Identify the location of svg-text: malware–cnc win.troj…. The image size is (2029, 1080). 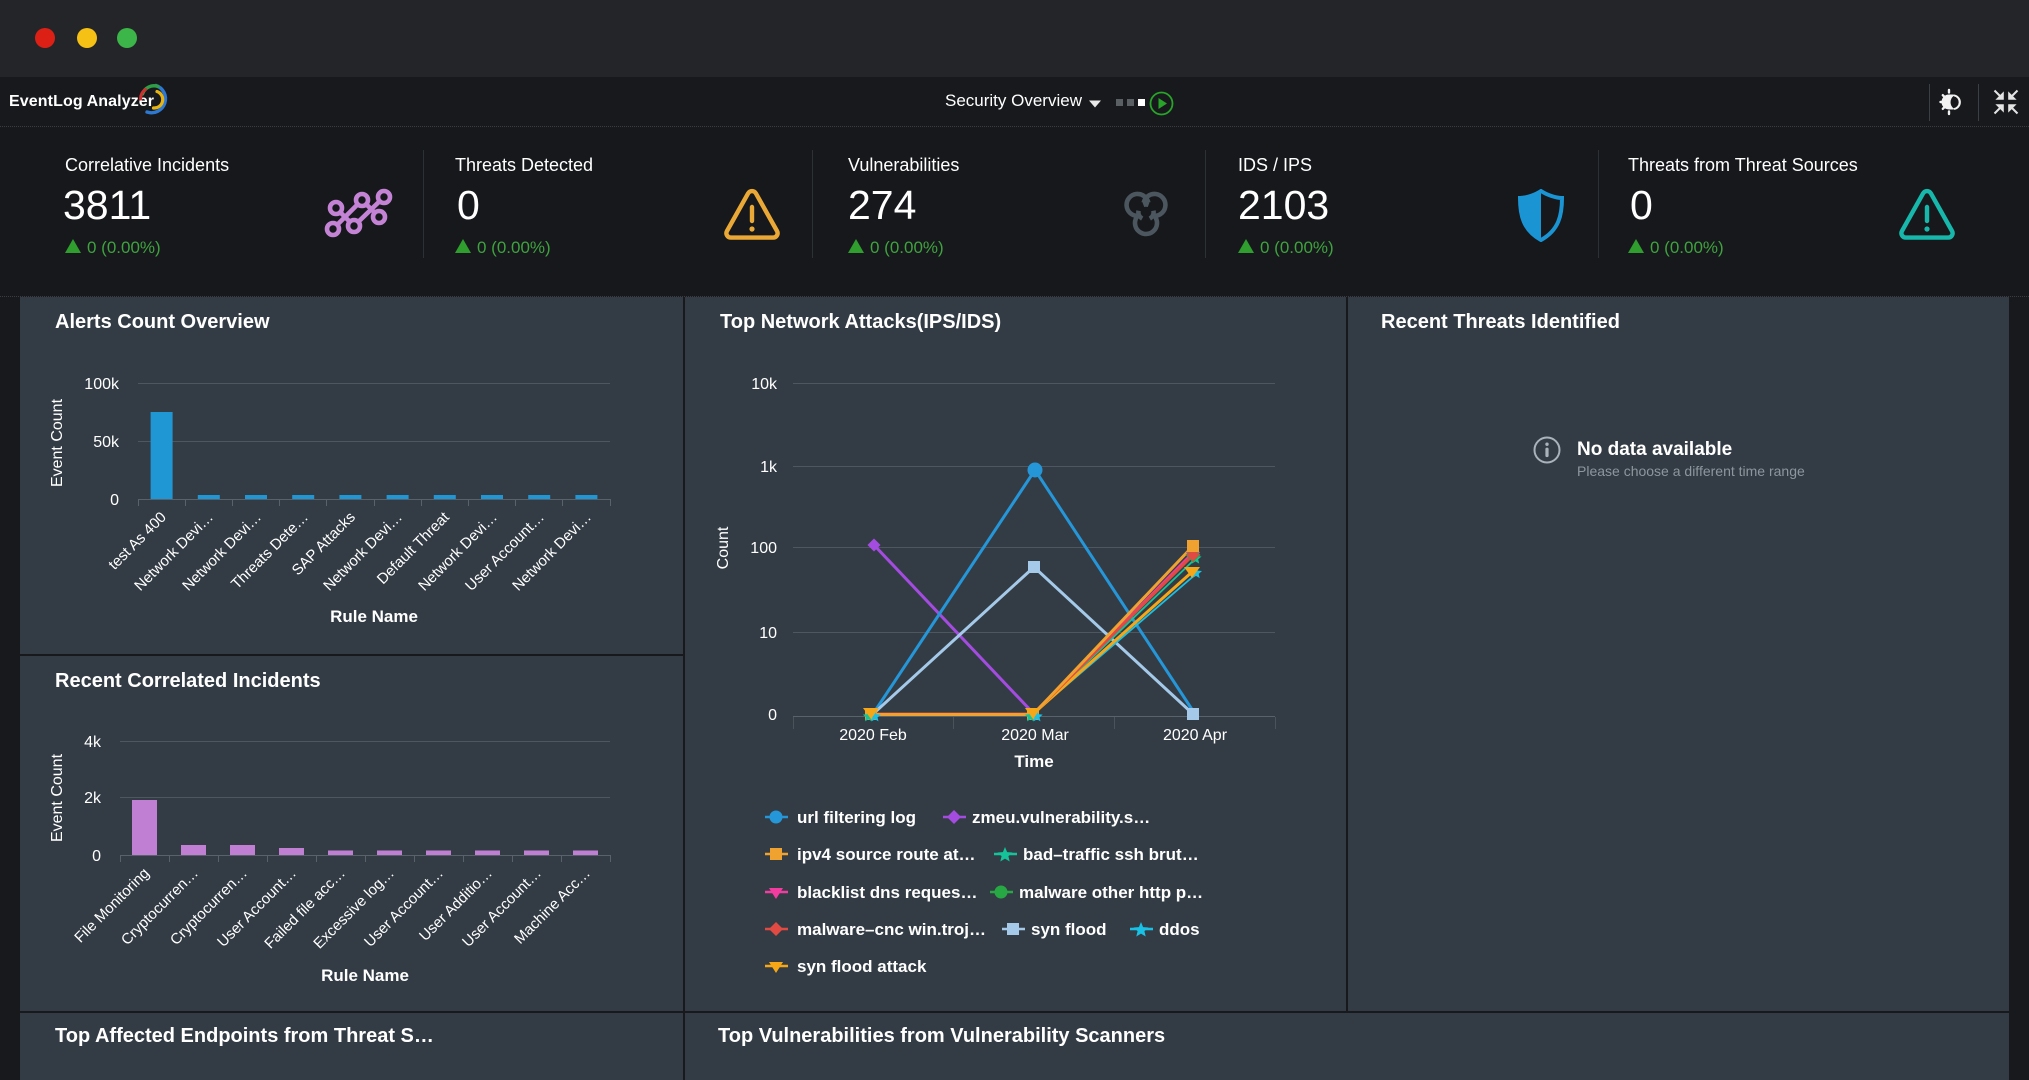
(891, 929).